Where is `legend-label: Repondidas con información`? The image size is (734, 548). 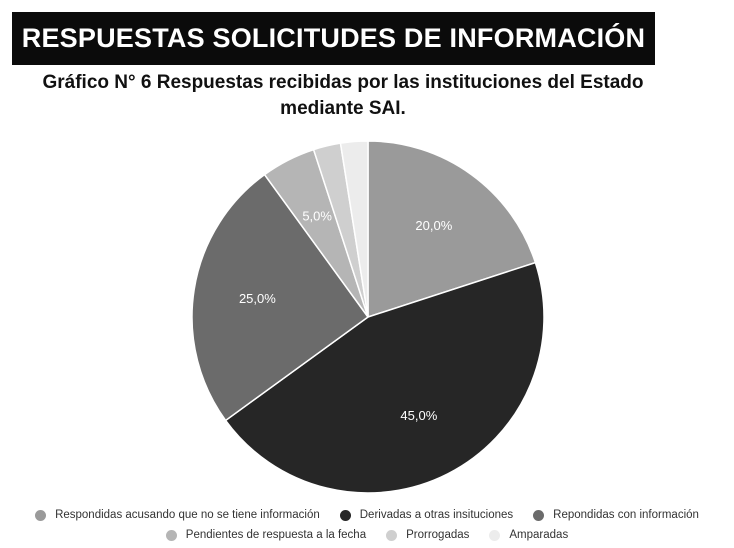
legend-label: Repondidas con información is located at coordinates (626, 515).